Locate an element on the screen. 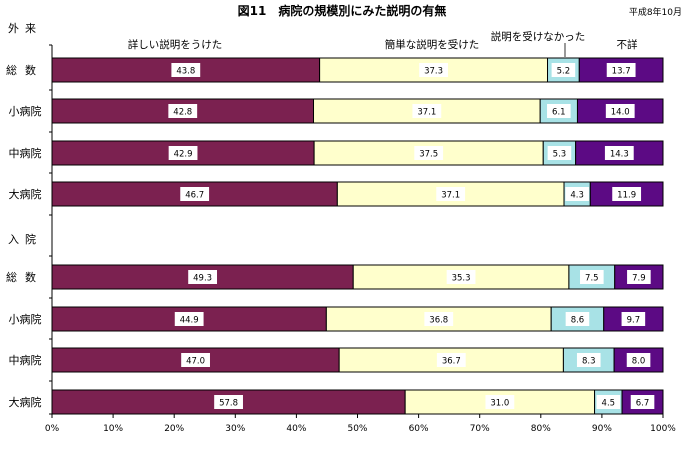  data-label: 8.0 is located at coordinates (639, 362).